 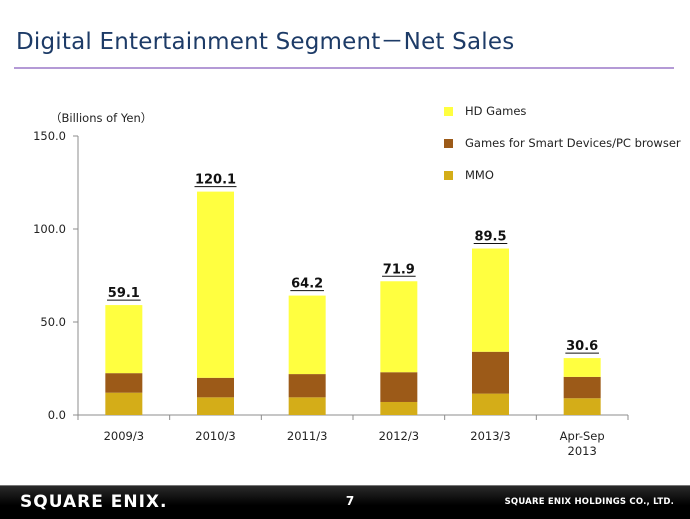 What do you see at coordinates (49, 136) in the screenshot?
I see `y-tick-label: 150.0` at bounding box center [49, 136].